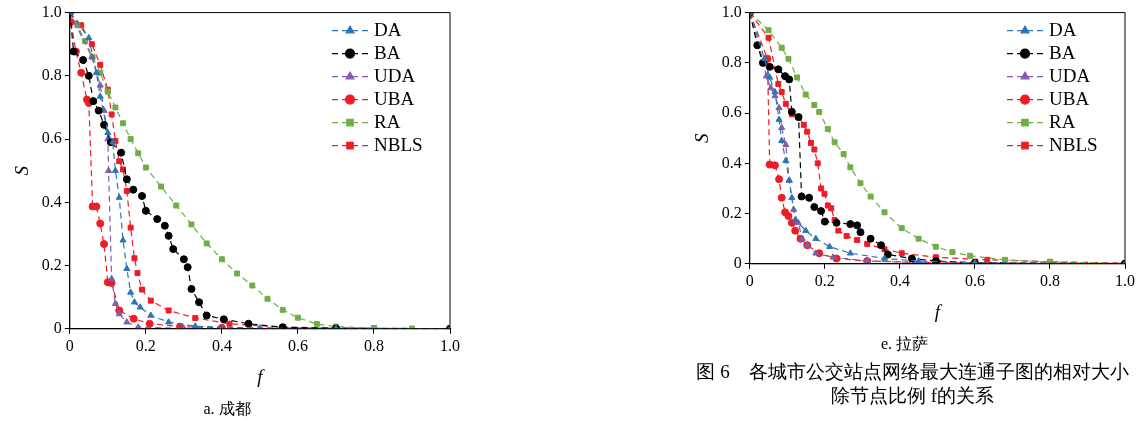 Image resolution: width=1145 pixels, height=427 pixels. I want to click on text: e. 拉萨, so click(904, 343).